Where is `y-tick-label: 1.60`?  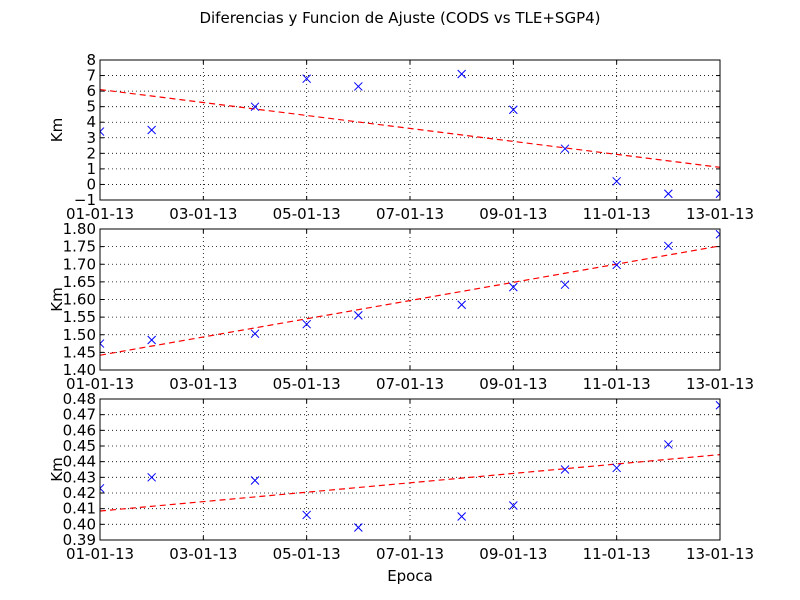 y-tick-label: 1.60 is located at coordinates (79, 300).